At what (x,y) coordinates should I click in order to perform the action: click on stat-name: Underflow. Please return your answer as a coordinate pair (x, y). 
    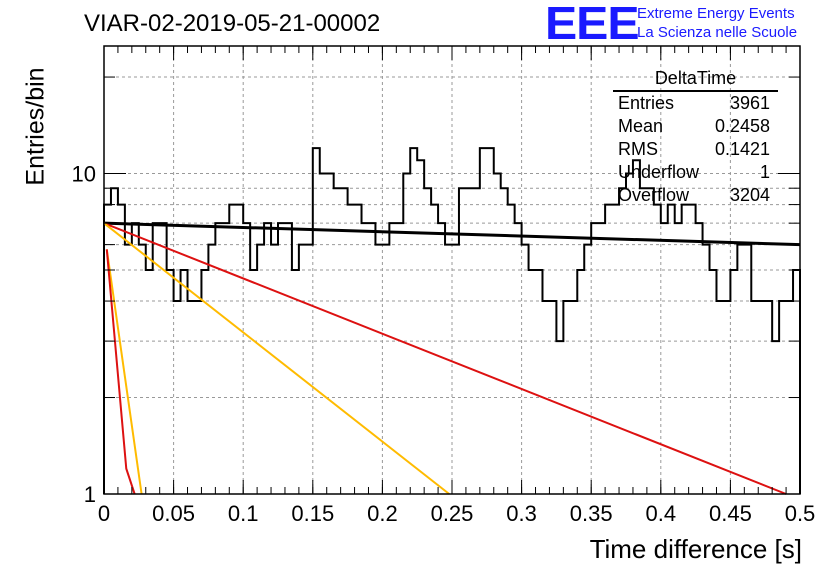
    Looking at the image, I should click on (659, 172).